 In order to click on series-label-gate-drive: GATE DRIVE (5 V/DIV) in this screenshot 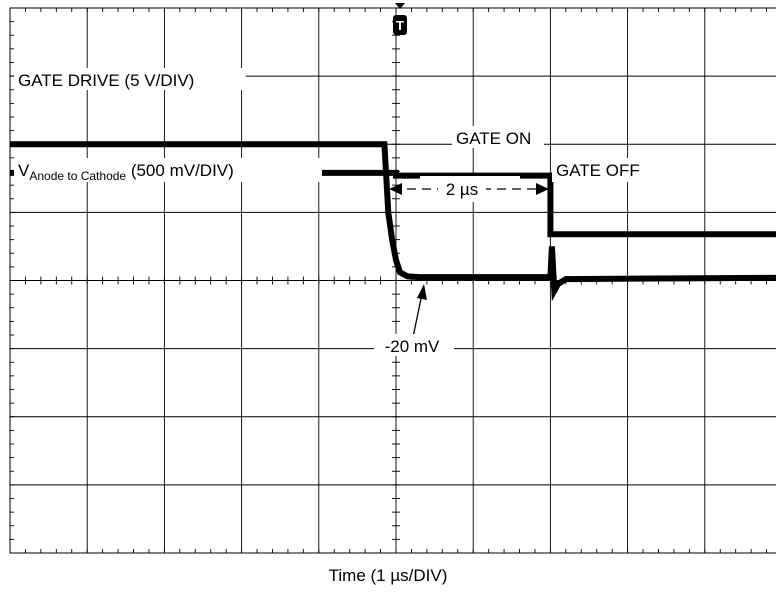, I will do `click(106, 80)`.